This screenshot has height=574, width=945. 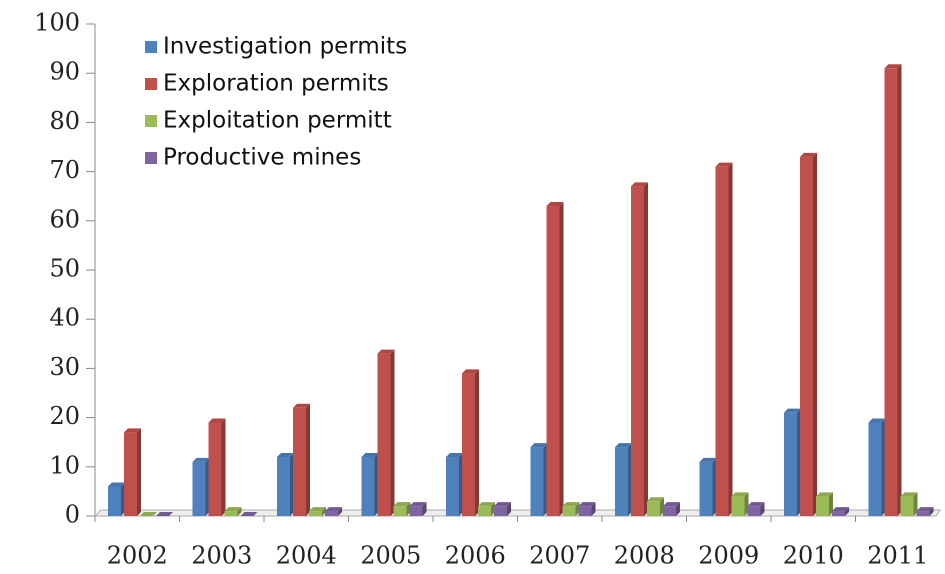 I want to click on x-tick-label: 2009, so click(x=728, y=556).